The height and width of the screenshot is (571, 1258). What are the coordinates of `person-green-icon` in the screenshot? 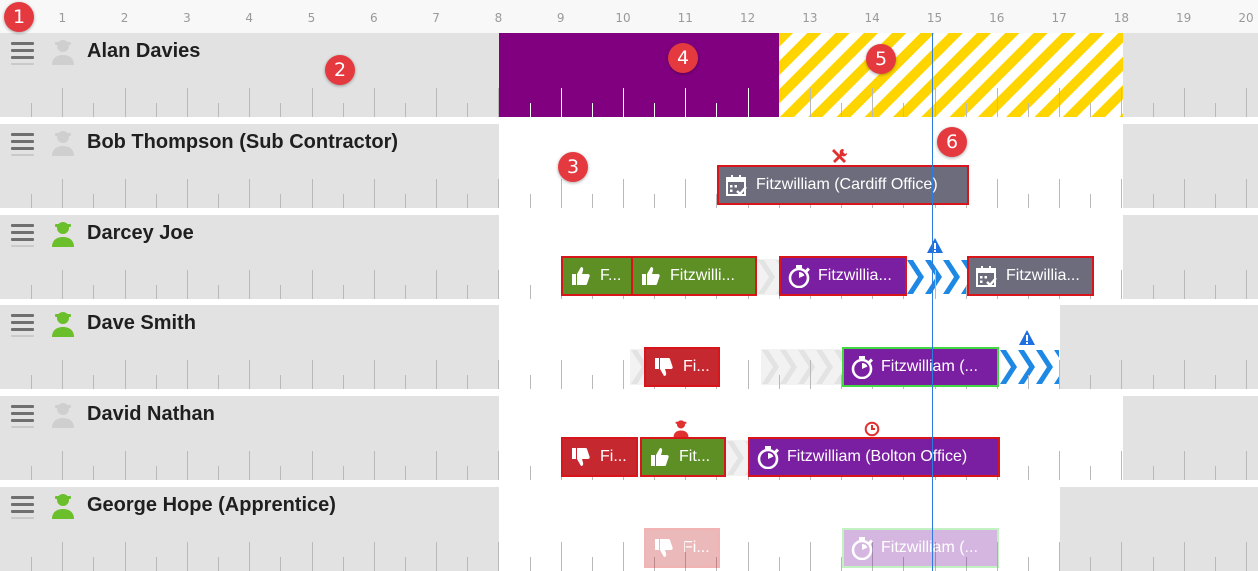 It's located at (63, 324).